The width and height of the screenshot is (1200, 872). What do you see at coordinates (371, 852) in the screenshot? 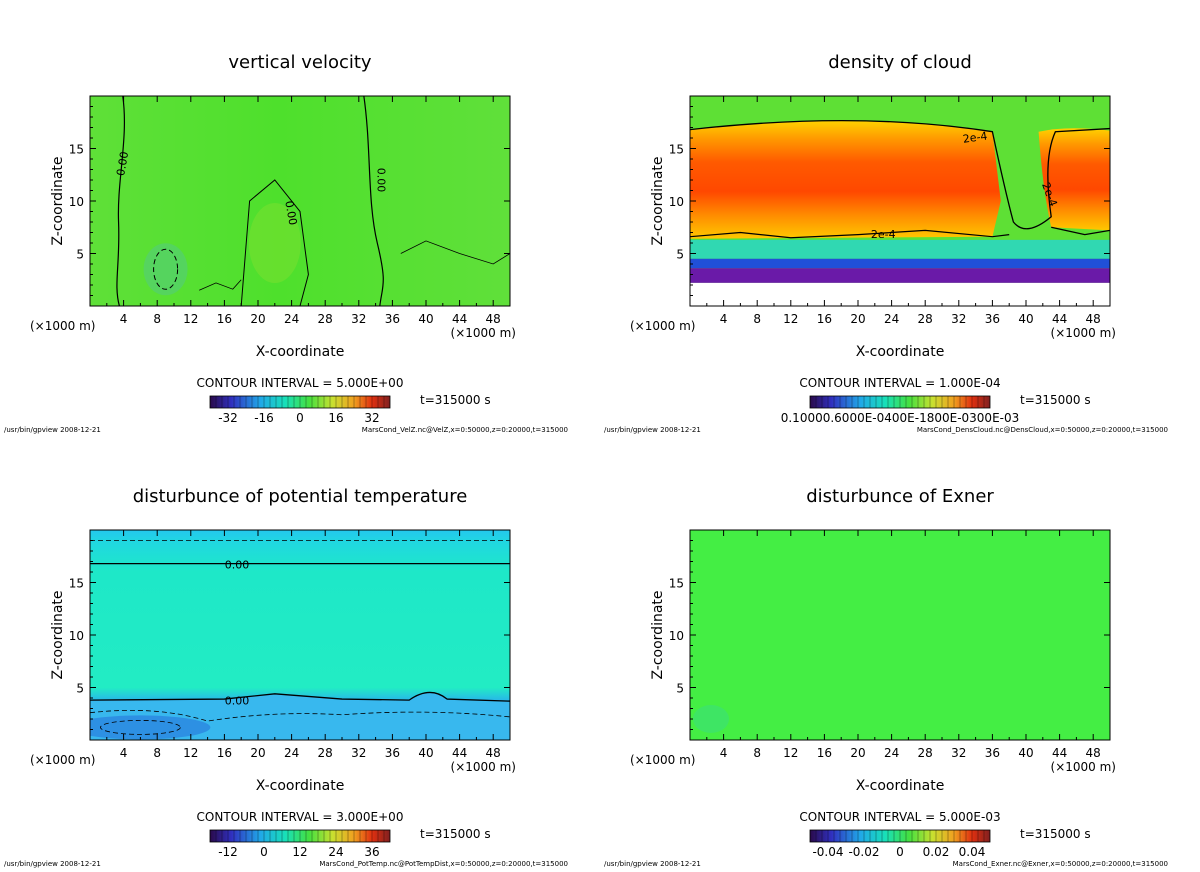
I see `colorbar-tick-label: 36` at bounding box center [371, 852].